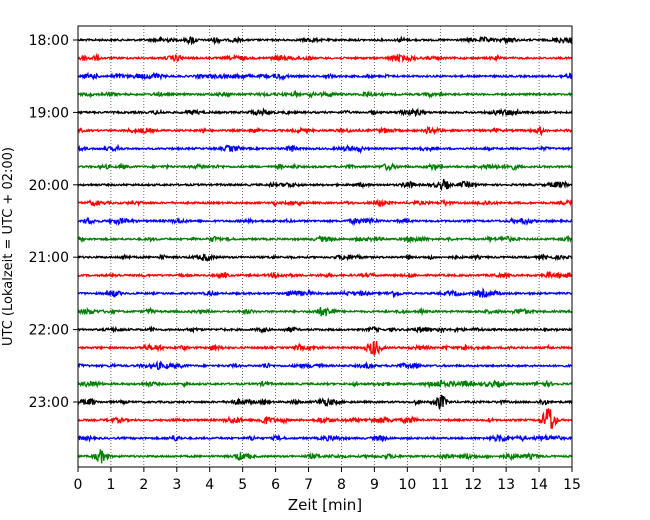  What do you see at coordinates (572, 485) in the screenshot?
I see `x-tick-label: 15` at bounding box center [572, 485].